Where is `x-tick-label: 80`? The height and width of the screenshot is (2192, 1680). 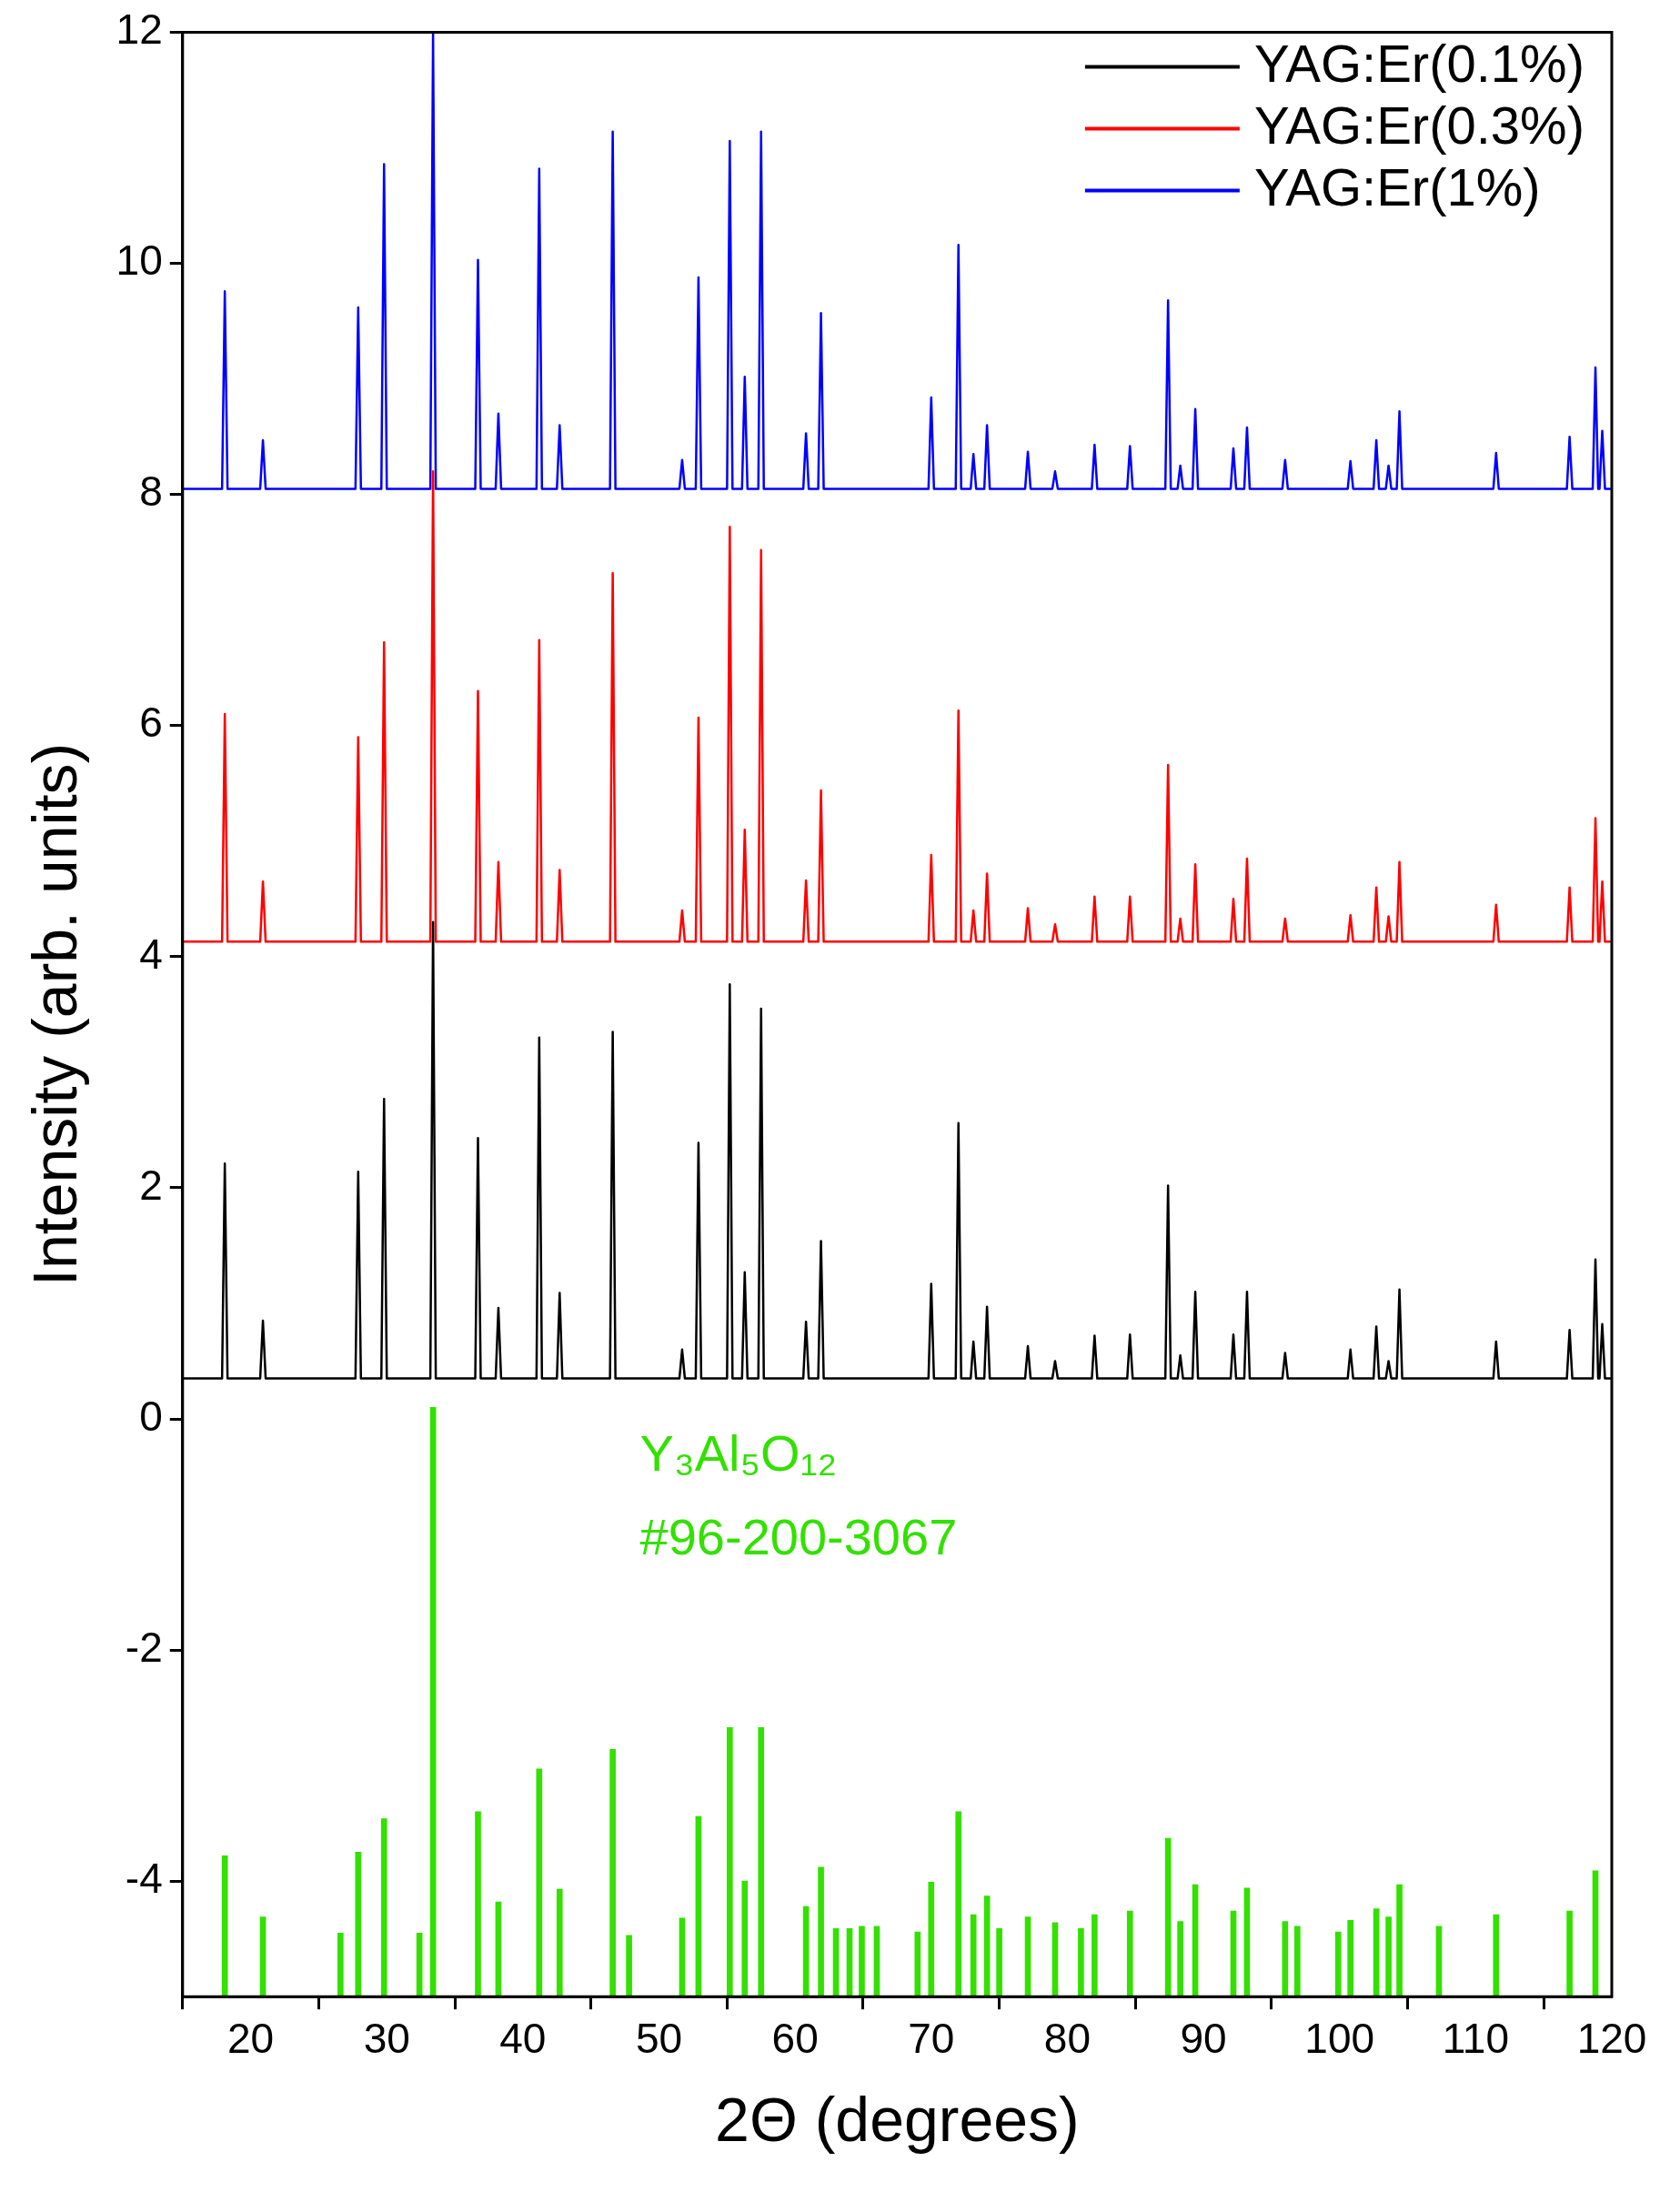
x-tick-label: 80 is located at coordinates (1067, 2039).